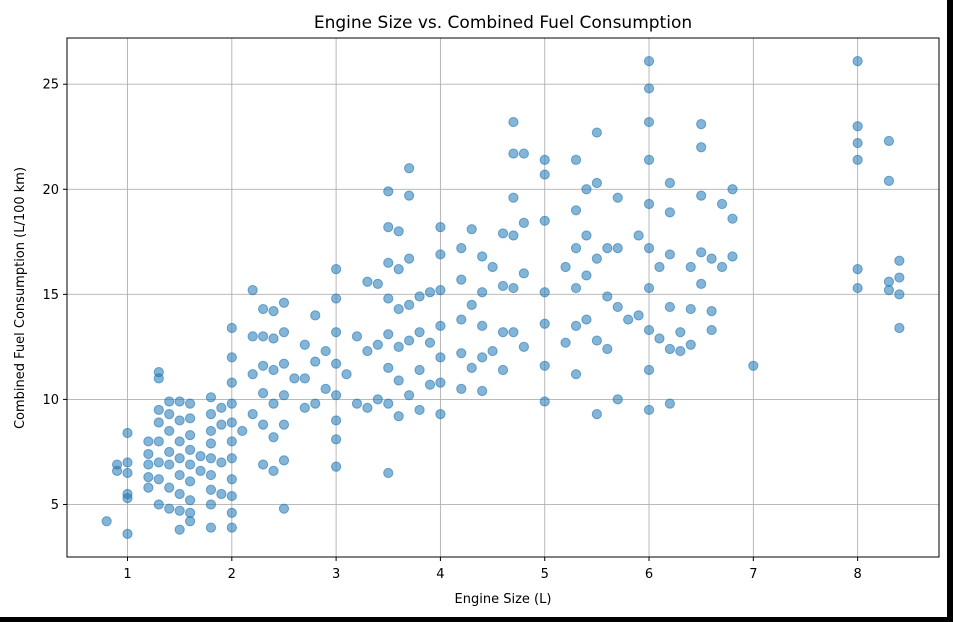  Describe the element at coordinates (50, 400) in the screenshot. I see `y-tick-label: 10` at that location.